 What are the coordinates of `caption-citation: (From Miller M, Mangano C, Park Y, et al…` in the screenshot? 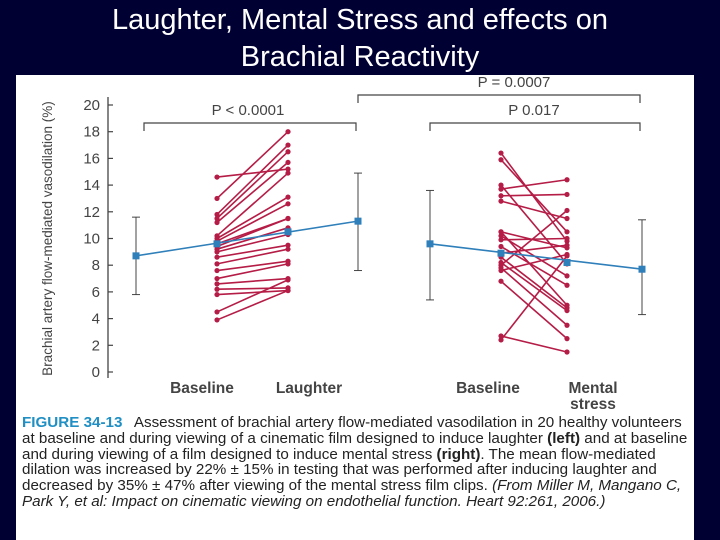 It's located at (352, 493).